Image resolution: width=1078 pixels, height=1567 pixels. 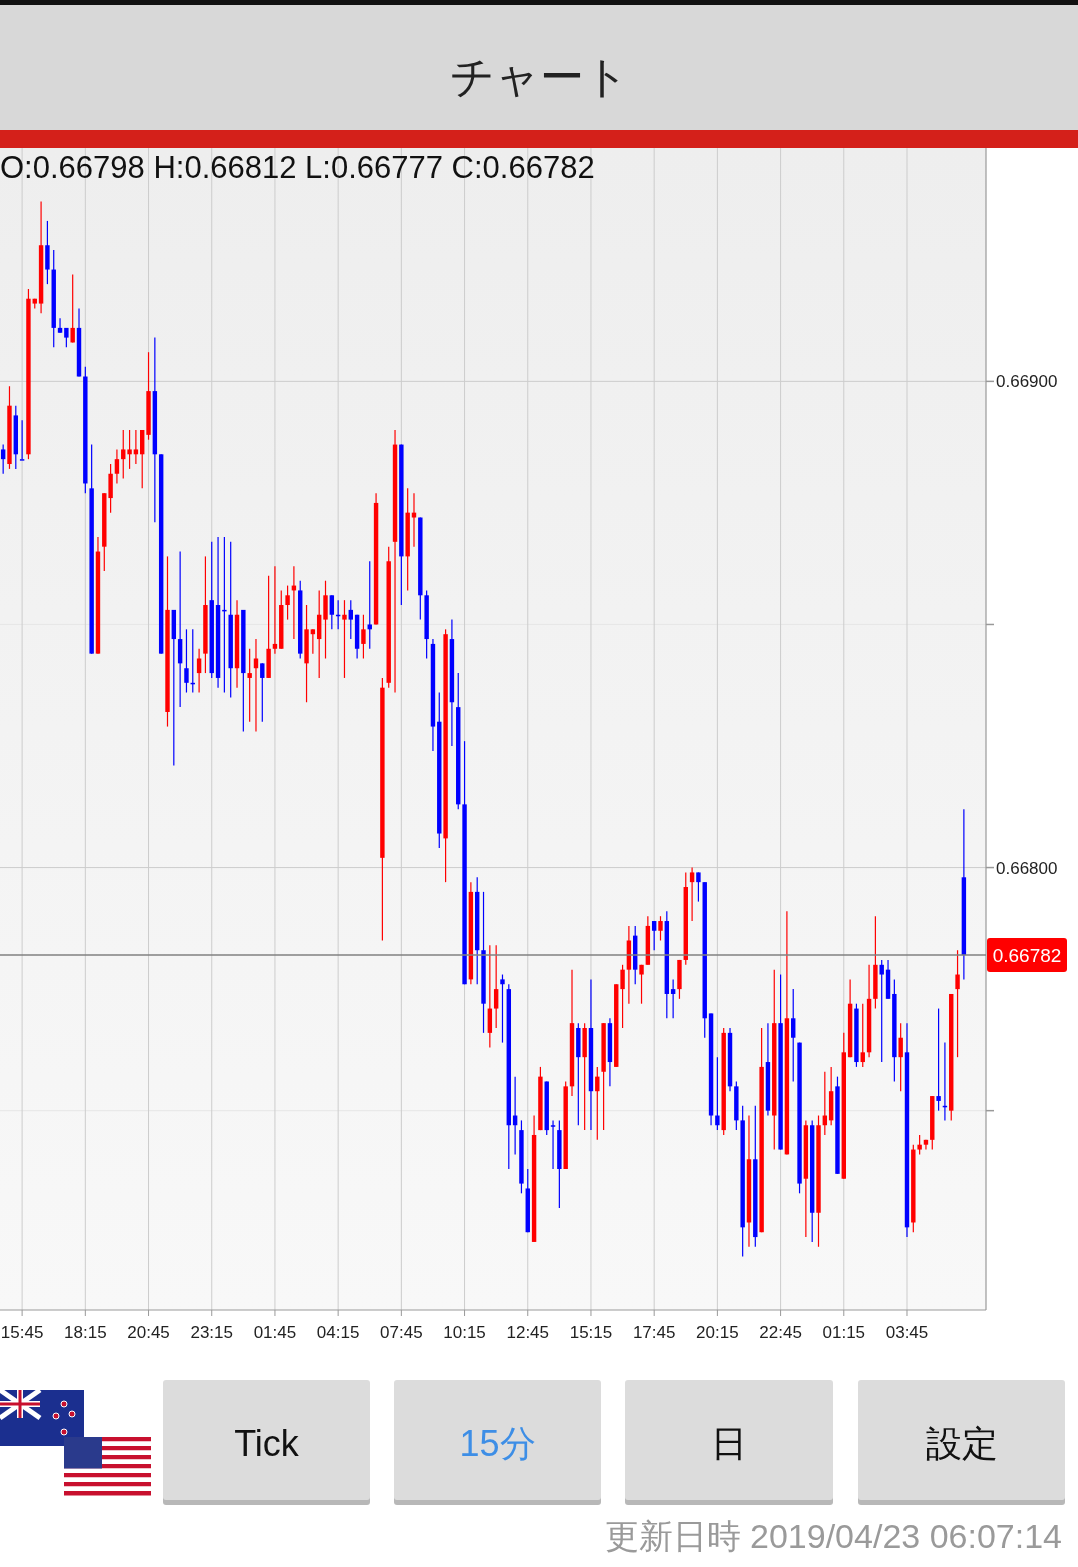 What do you see at coordinates (844, 1332) in the screenshot?
I see `x-tick-label: 01:15` at bounding box center [844, 1332].